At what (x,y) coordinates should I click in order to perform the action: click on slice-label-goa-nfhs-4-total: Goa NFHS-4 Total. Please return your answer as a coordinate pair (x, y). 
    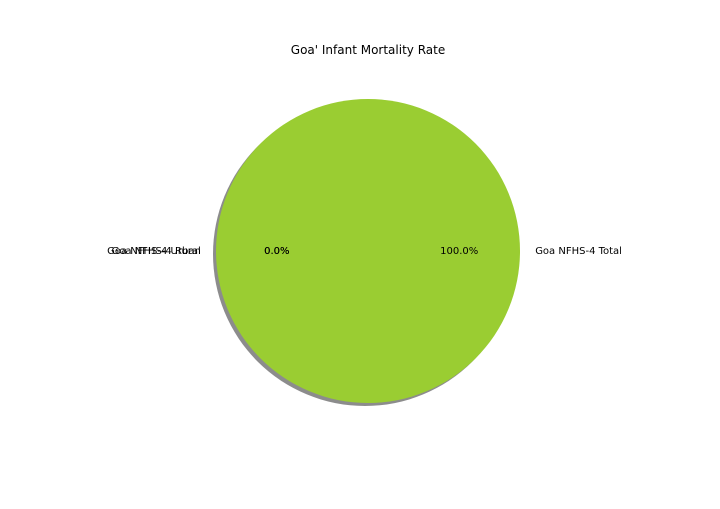
    Looking at the image, I should click on (578, 251).